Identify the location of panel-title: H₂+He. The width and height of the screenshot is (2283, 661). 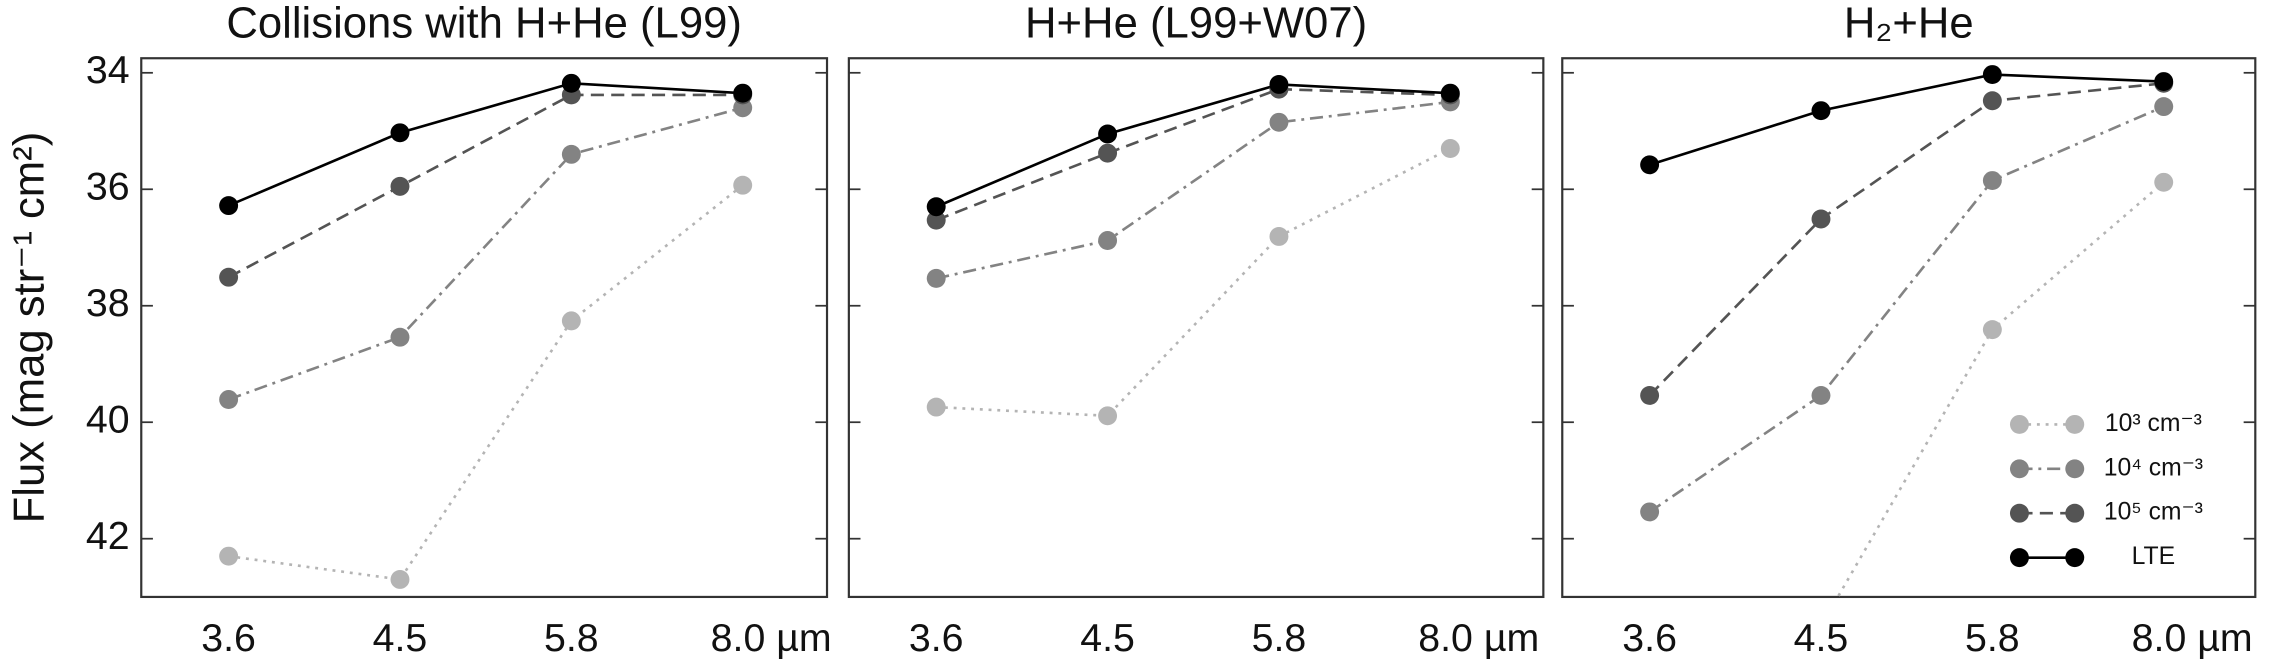
(1909, 24).